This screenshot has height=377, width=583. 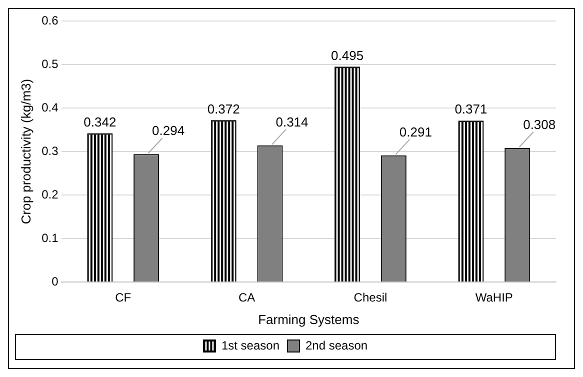 I want to click on x-axis-title: Farming Systems, so click(x=309, y=319).